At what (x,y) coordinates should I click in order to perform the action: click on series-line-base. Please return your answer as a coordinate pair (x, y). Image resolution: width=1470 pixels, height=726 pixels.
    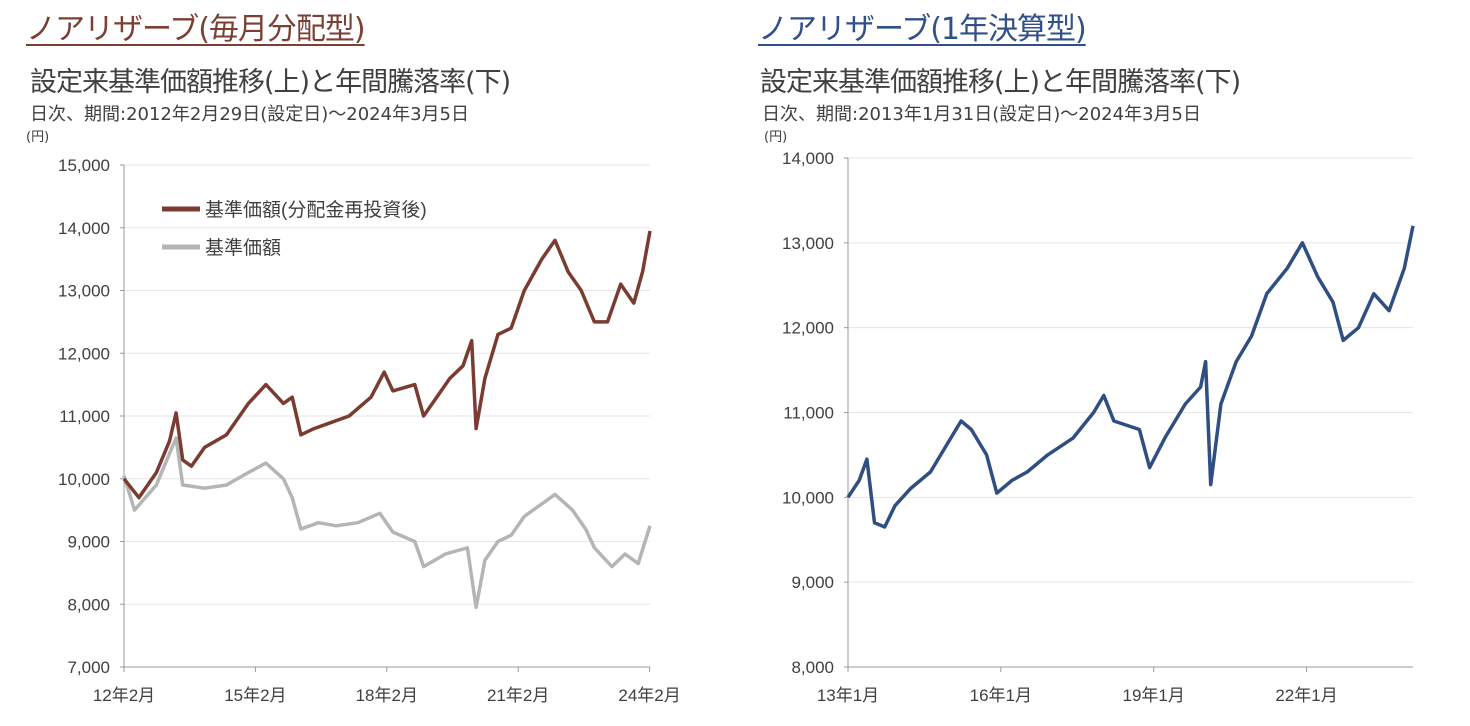
    Looking at the image, I should click on (387, 523).